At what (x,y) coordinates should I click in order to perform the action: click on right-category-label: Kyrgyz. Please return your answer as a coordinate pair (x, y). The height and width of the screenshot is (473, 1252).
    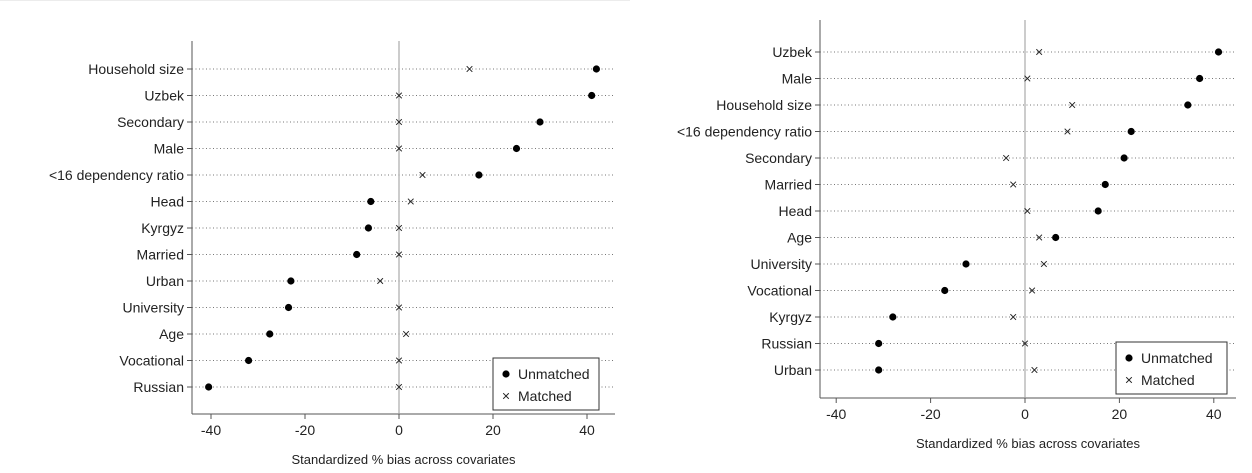
    Looking at the image, I should click on (790, 317).